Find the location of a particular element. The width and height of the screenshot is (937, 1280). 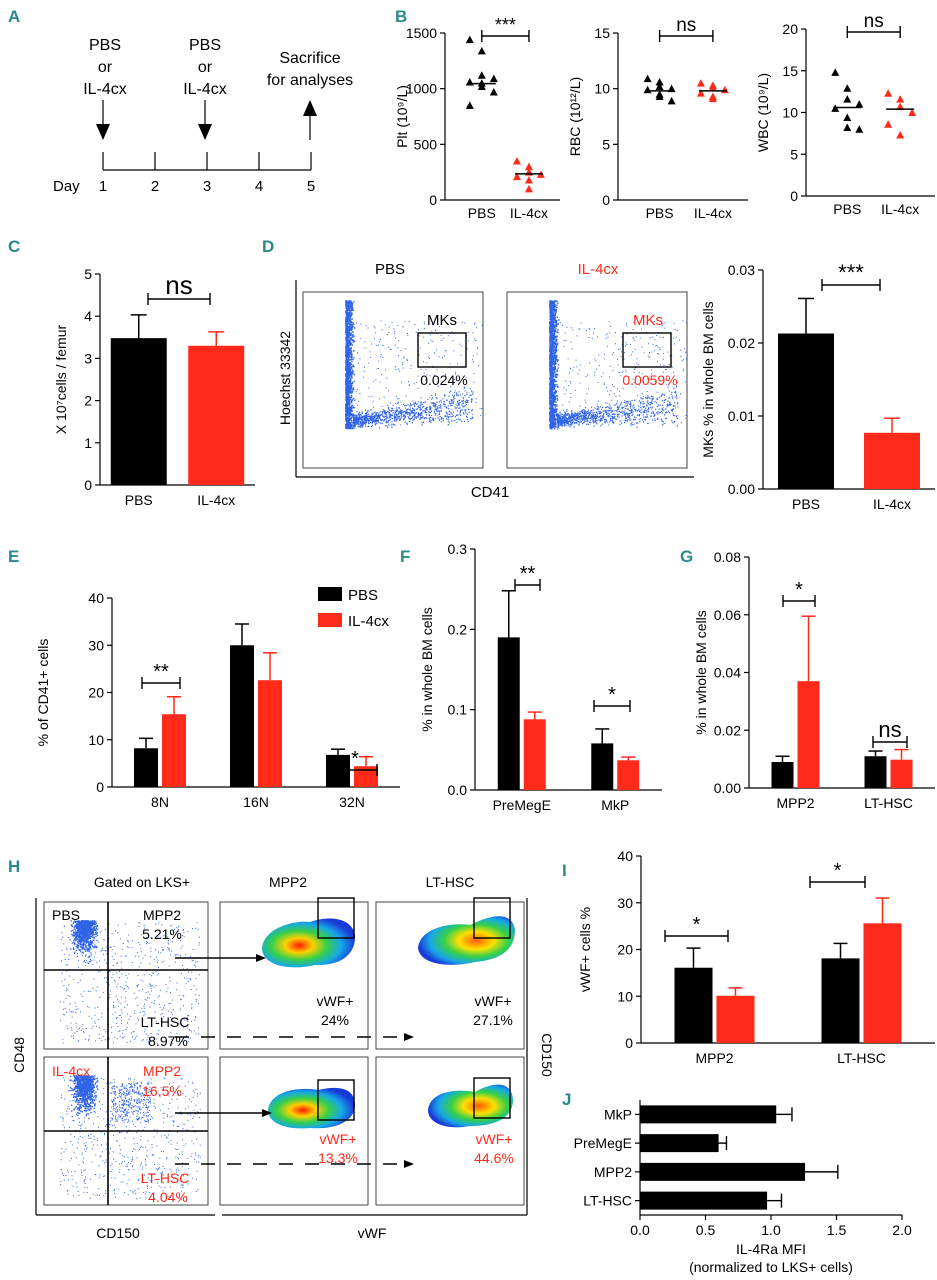

y-tick-label: 500 is located at coordinates (426, 144).